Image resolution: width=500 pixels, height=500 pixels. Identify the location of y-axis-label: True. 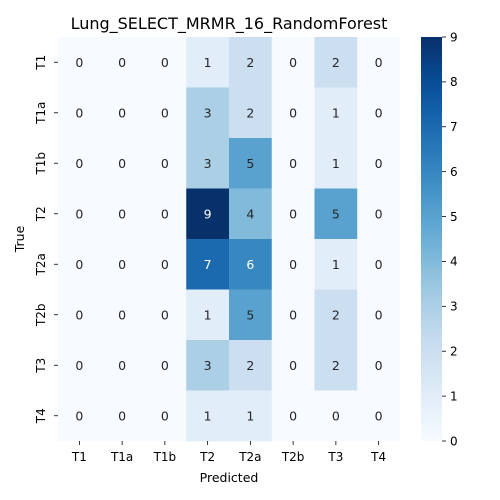
(19, 239).